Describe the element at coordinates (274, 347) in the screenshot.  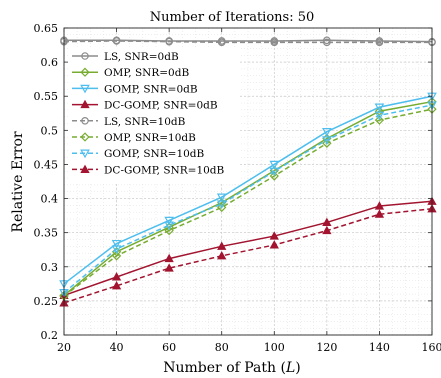
I see `x-tick-label: 100` at that location.